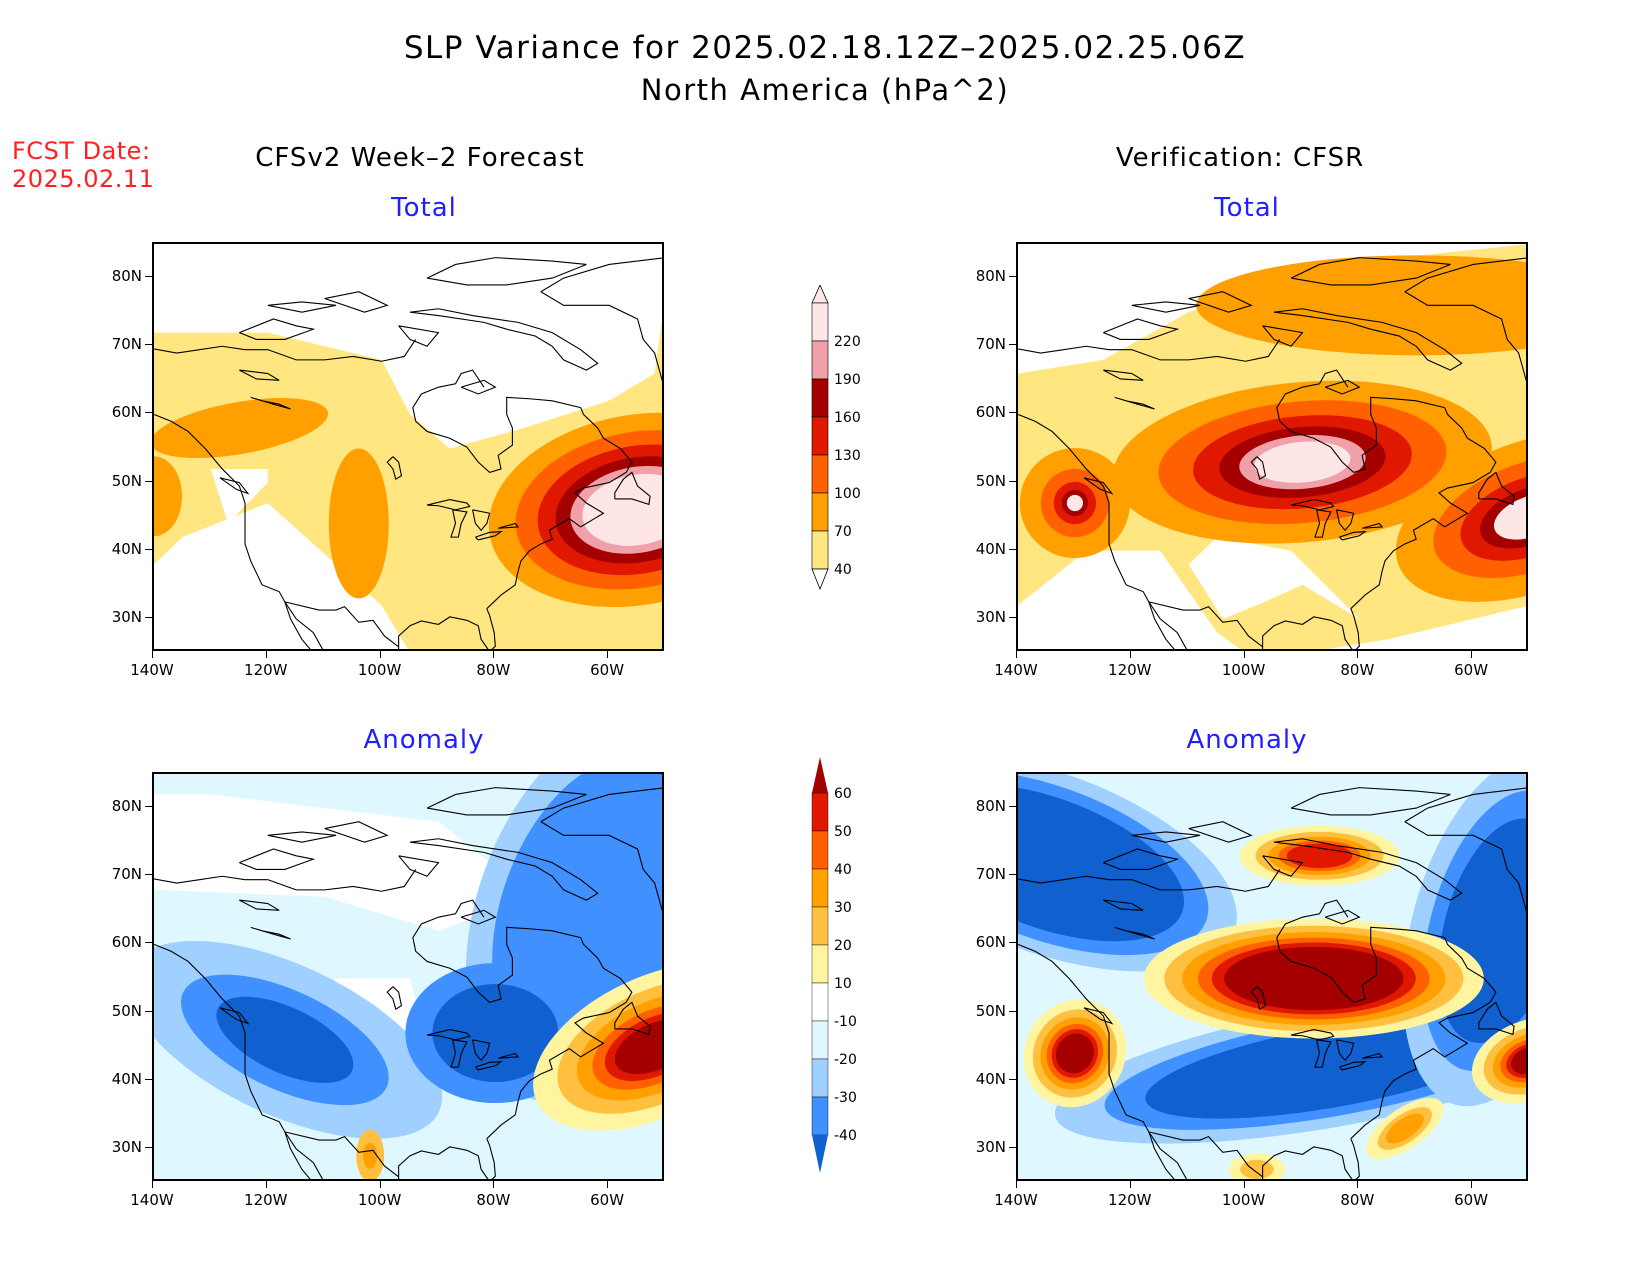  What do you see at coordinates (990, 1078) in the screenshot?
I see `lat-tick-label: 40N` at bounding box center [990, 1078].